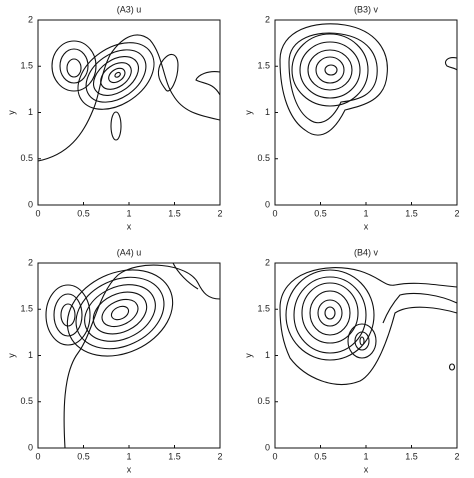  Describe the element at coordinates (366, 252) in the screenshot. I see `panel-title: (B4) v` at that location.